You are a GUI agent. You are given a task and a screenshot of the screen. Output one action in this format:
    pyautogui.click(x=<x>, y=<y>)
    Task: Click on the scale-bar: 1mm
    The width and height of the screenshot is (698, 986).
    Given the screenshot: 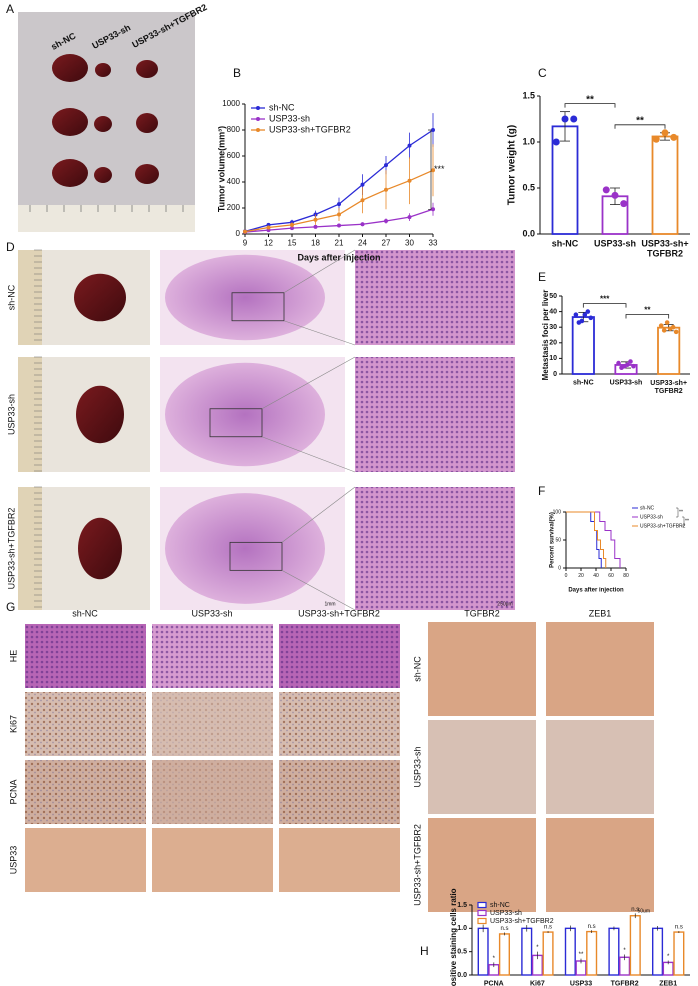 What is the action you would take?
    pyautogui.click(x=329, y=604)
    